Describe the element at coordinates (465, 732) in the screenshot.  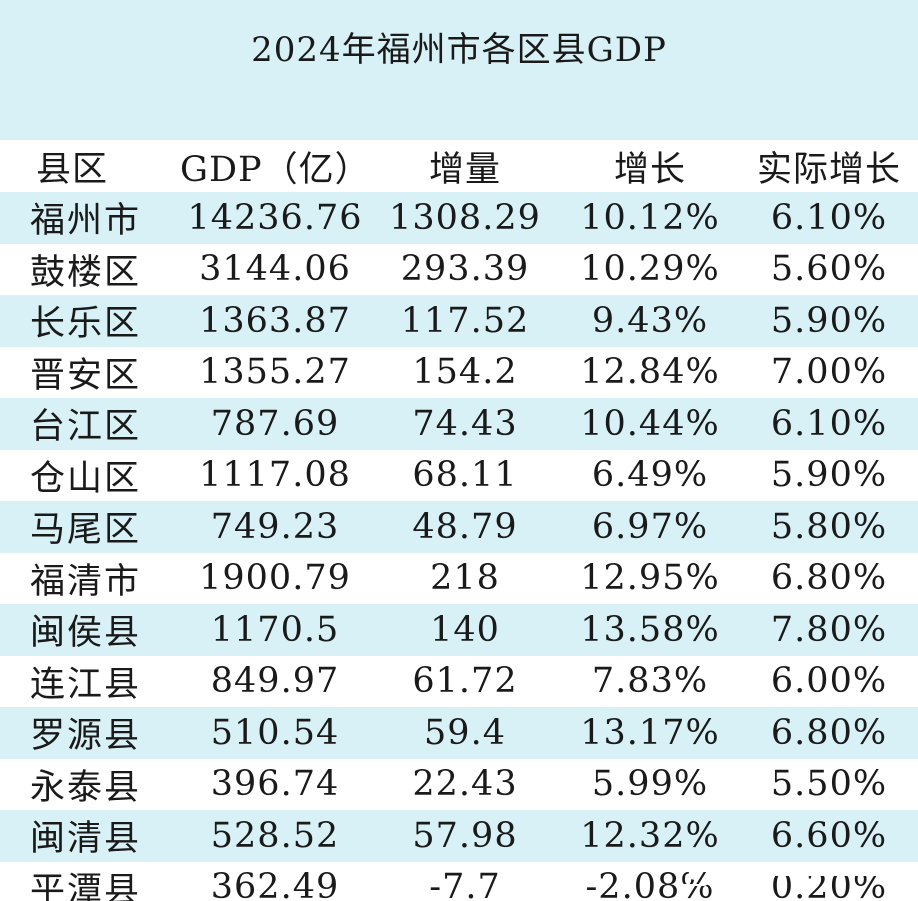
I see `increment-cell: 59.4` at that location.